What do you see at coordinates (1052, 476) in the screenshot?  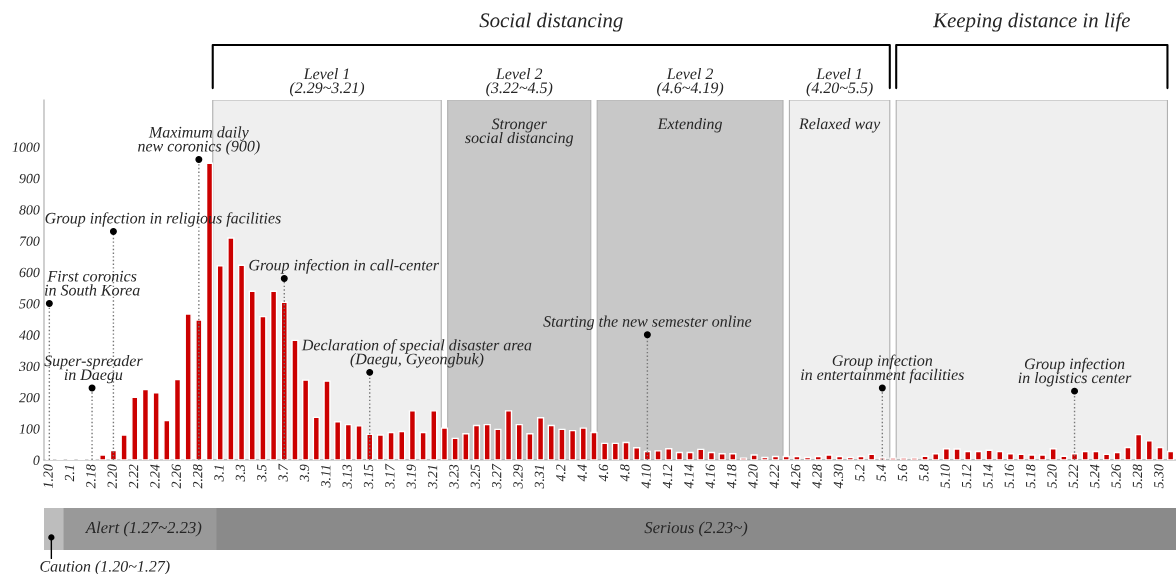 I see `x-tick-label: 5.20` at bounding box center [1052, 476].